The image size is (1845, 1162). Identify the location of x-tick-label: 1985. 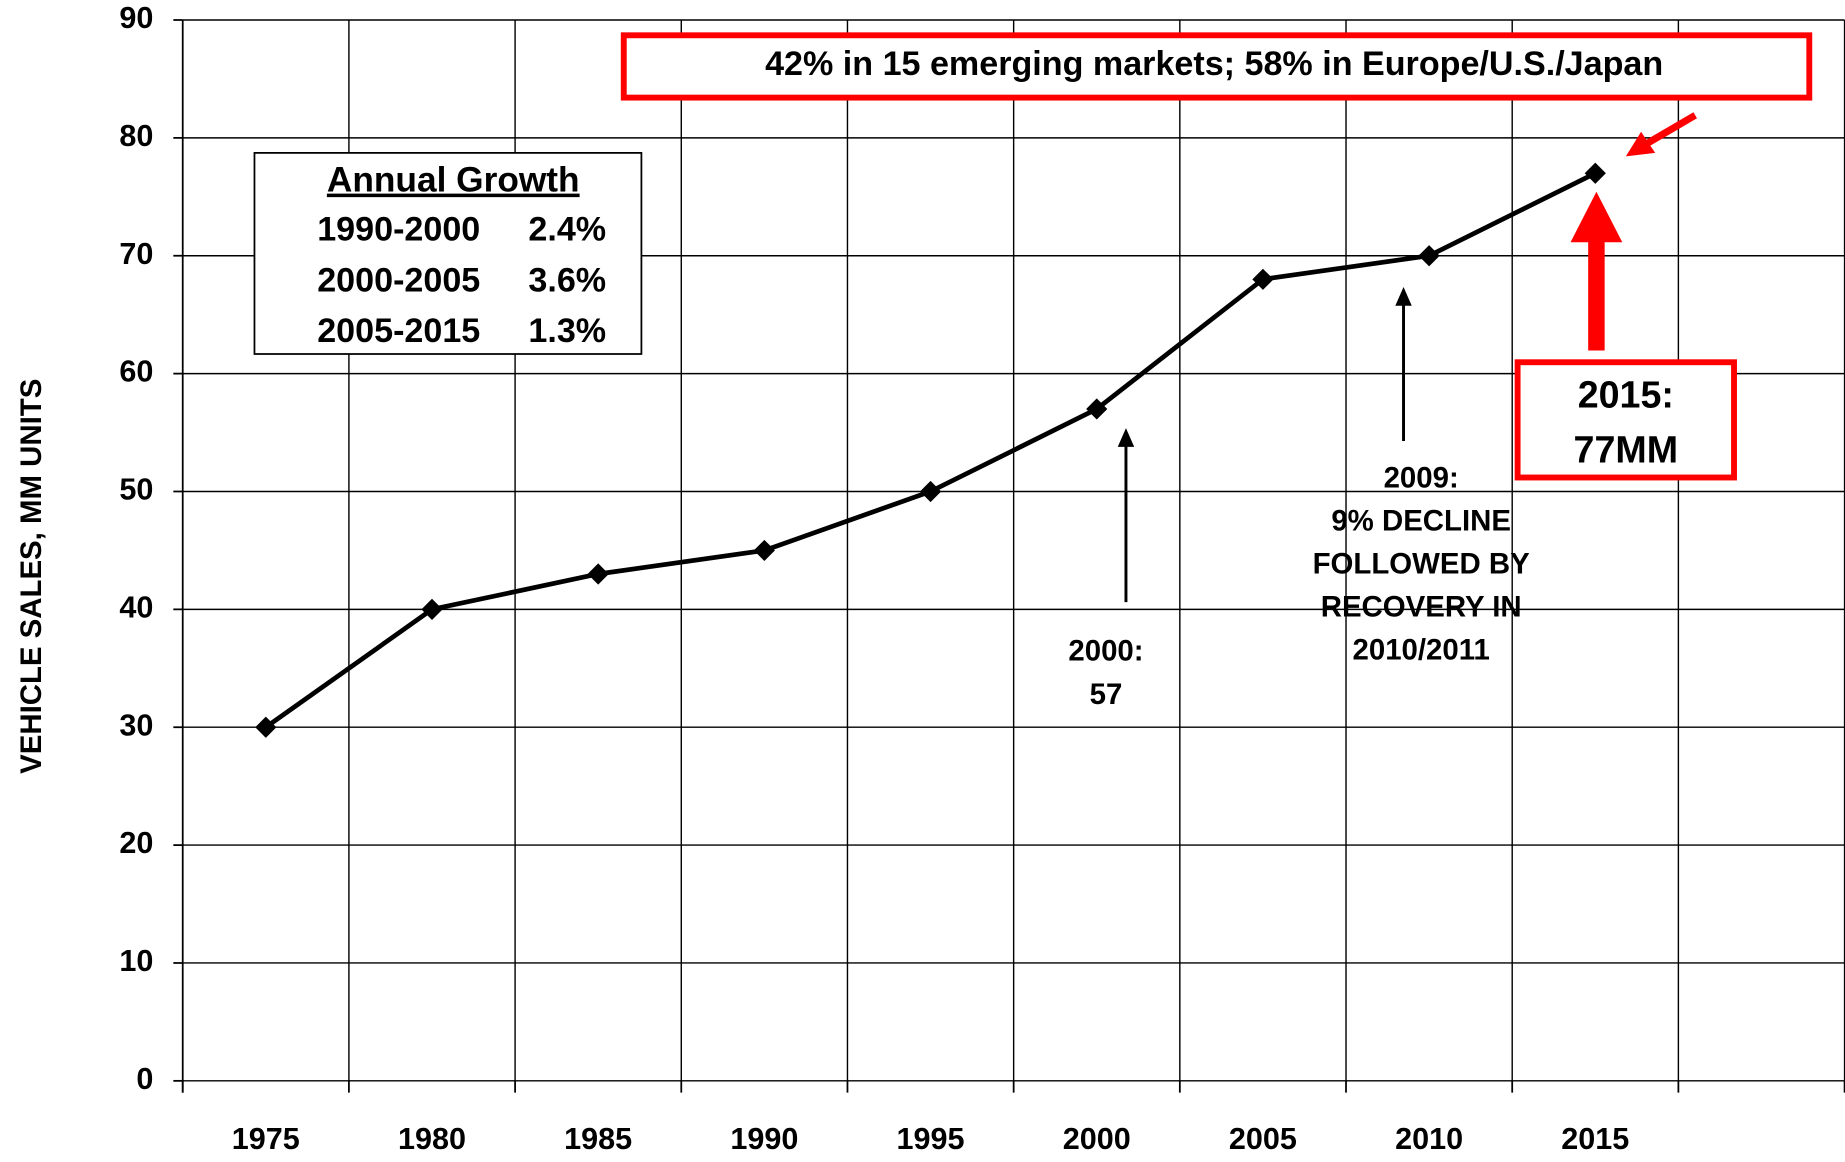
(598, 1139).